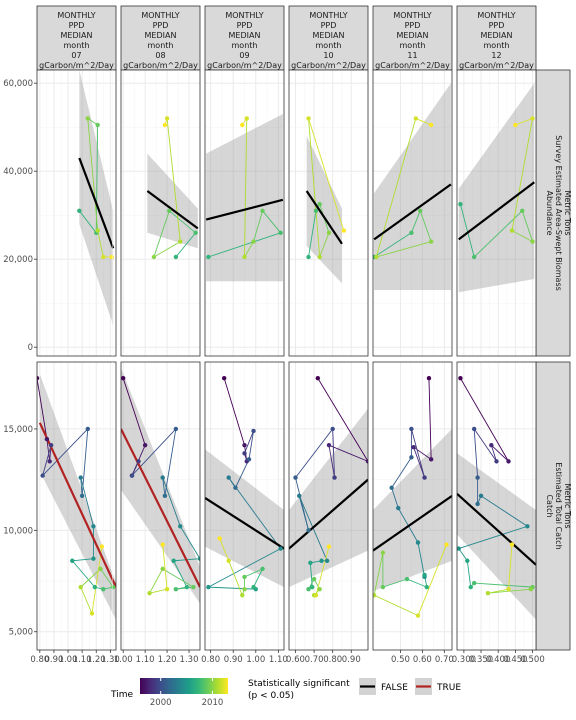  Describe the element at coordinates (351, 660) in the screenshot. I see `x-tick-label: 0.90` at that location.